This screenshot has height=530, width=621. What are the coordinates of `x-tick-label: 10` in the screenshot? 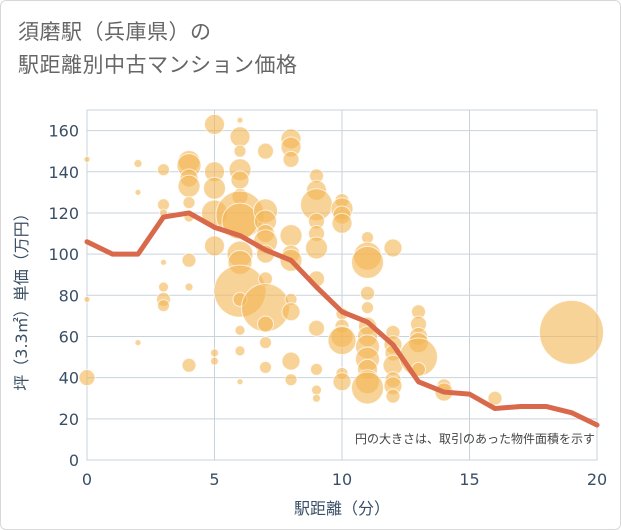 It's located at (342, 479).